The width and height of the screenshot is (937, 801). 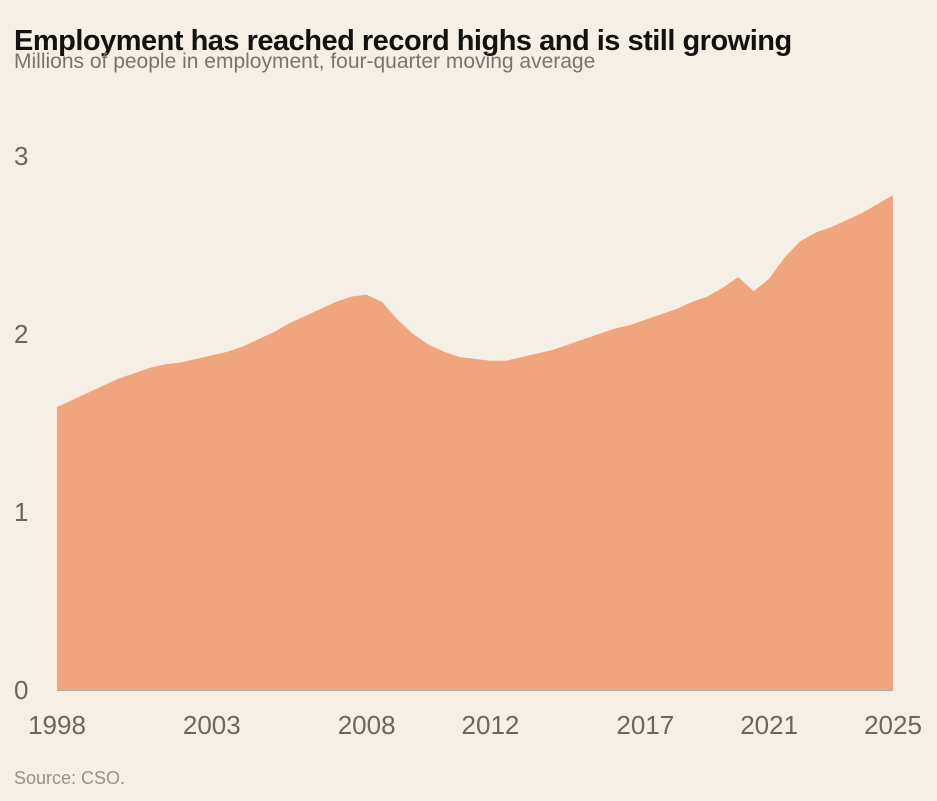 What do you see at coordinates (57, 725) in the screenshot?
I see `x-axis-tick-label: 1998` at bounding box center [57, 725].